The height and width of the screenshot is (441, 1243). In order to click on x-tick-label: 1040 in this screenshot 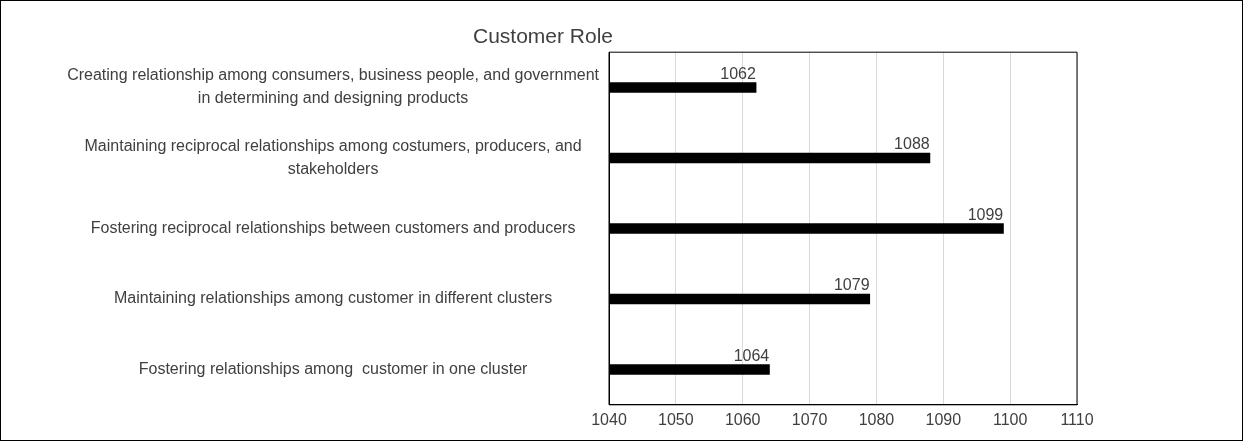, I will do `click(609, 419)`.